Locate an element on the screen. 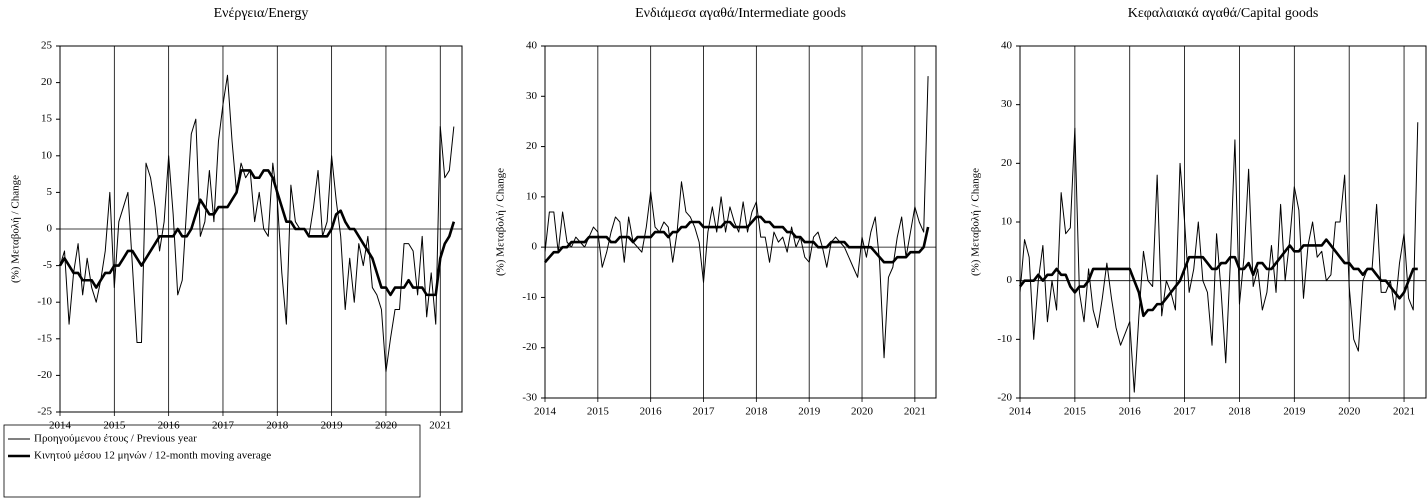 The width and height of the screenshot is (1427, 500). legend-label: Προηγούμενου έτους / Previous year is located at coordinates (115, 439).